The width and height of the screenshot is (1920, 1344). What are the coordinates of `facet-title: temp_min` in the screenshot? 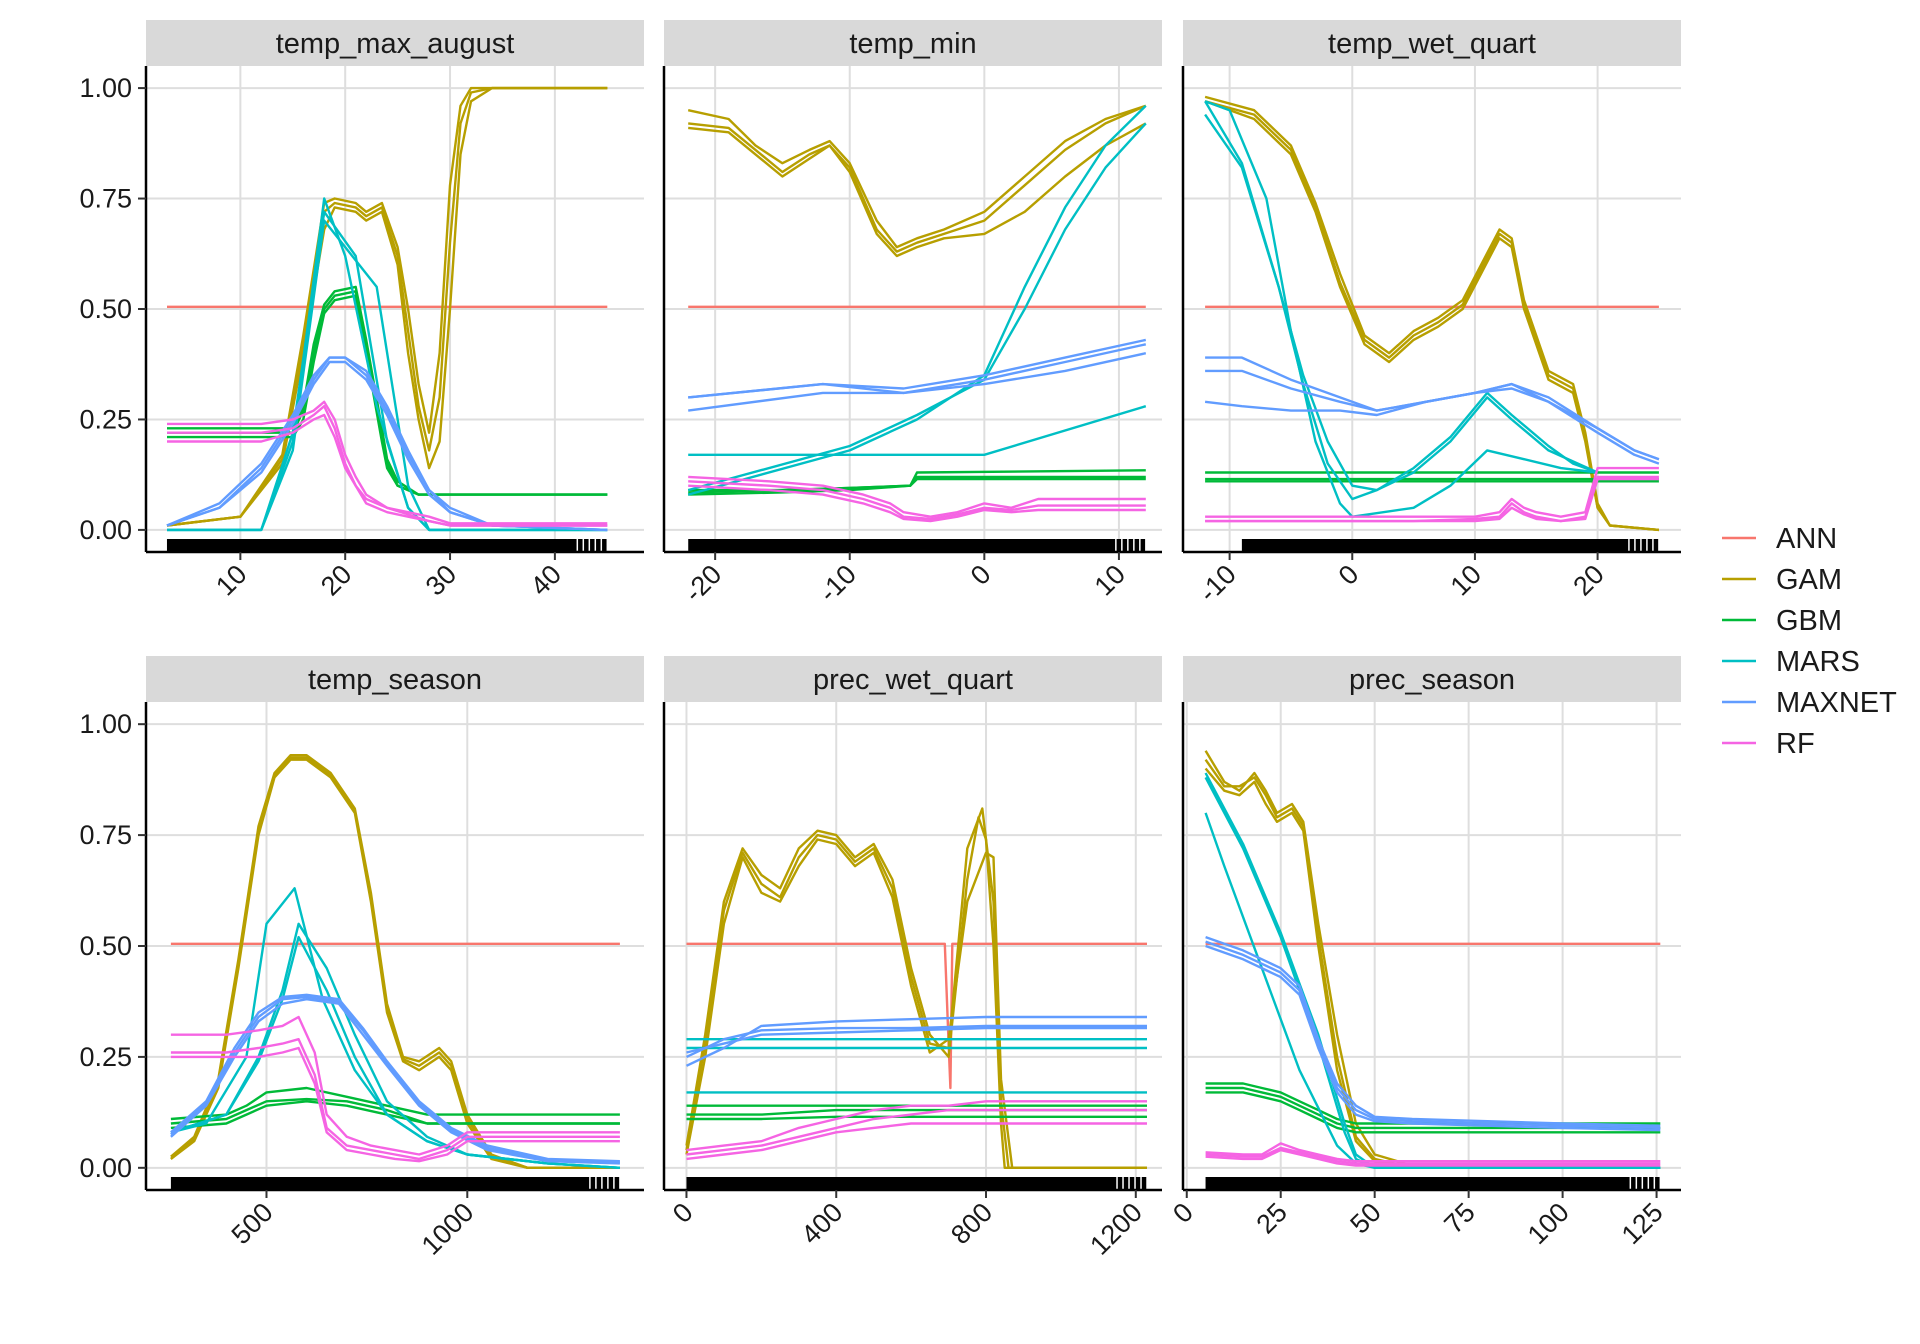 It's located at (912, 44).